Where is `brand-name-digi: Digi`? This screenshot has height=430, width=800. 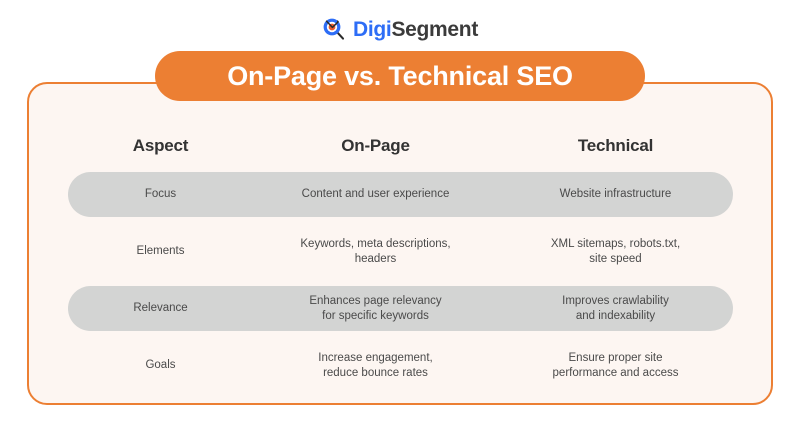
brand-name-digi: Digi is located at coordinates (372, 29).